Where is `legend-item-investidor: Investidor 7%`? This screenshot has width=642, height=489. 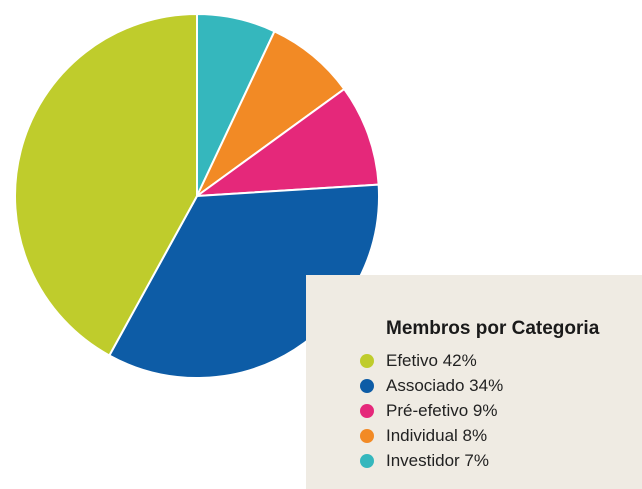
legend-item-investidor: Investidor 7% is located at coordinates (431, 460).